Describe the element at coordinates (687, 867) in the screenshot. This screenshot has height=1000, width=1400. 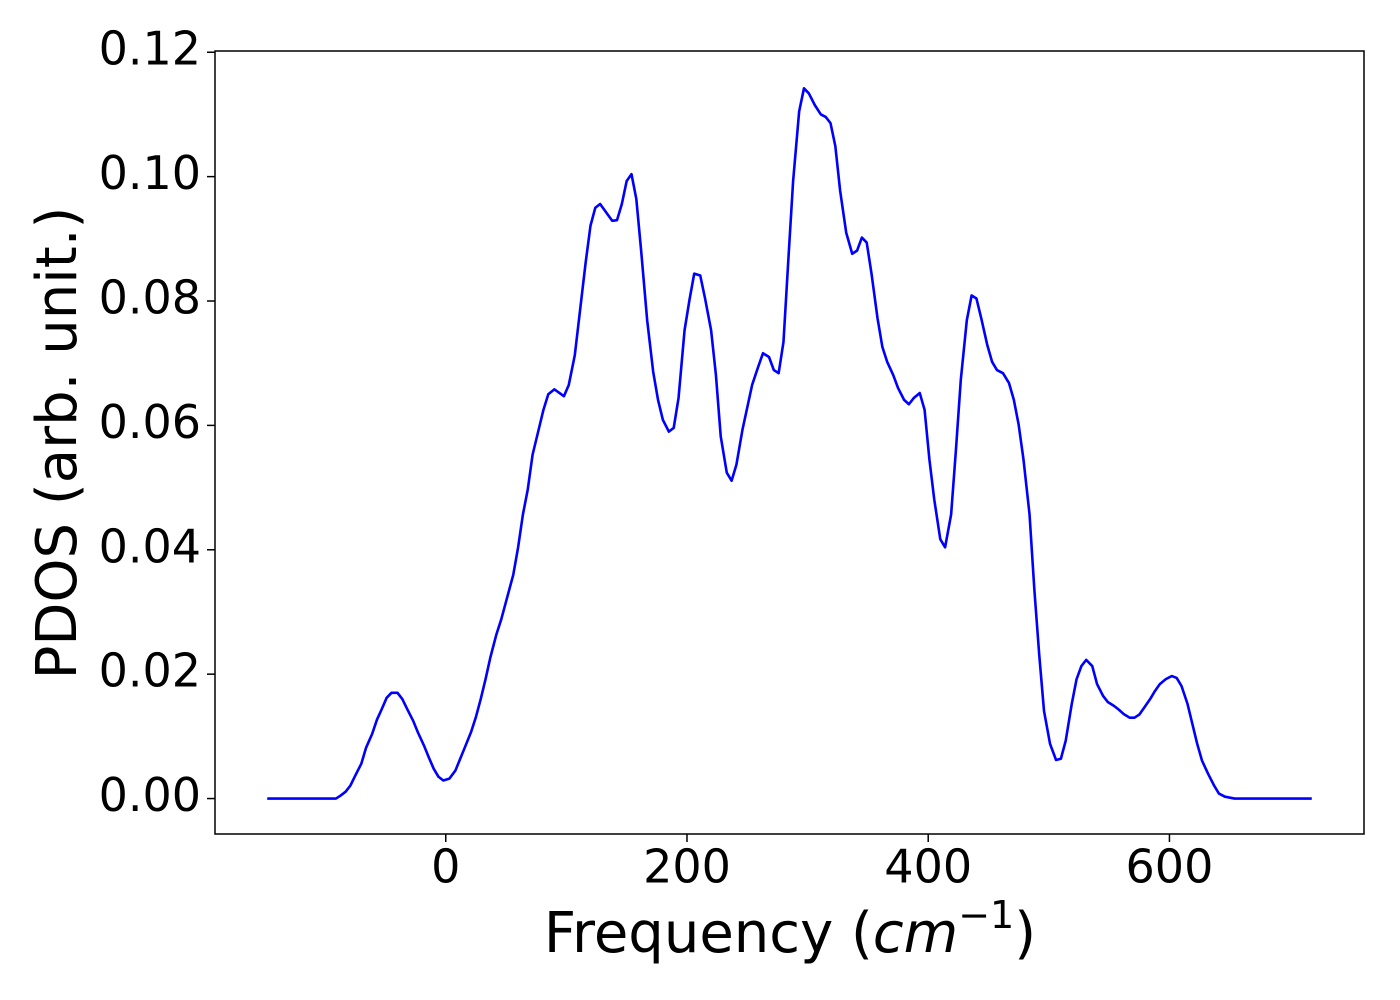
I see `x-tick-label: 200` at that location.